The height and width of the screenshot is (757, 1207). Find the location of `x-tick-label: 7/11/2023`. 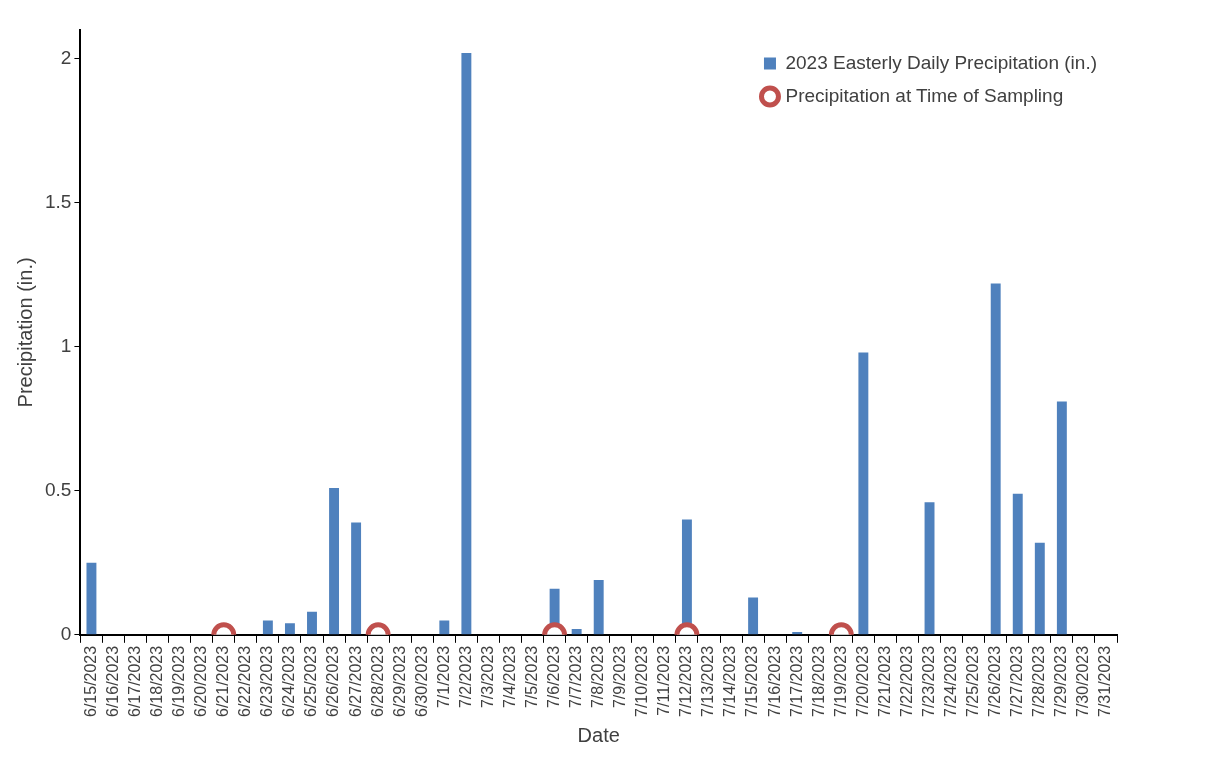

x-tick-label: 7/11/2023 is located at coordinates (664, 680).